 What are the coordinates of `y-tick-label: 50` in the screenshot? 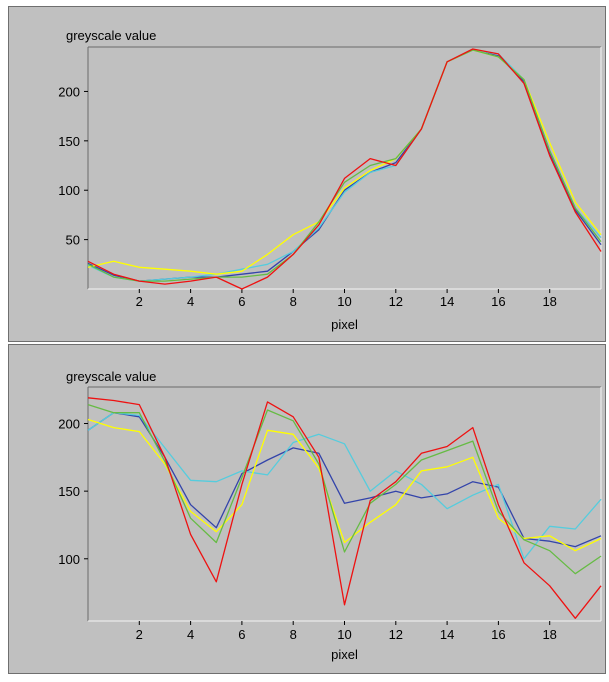 It's located at (73, 240).